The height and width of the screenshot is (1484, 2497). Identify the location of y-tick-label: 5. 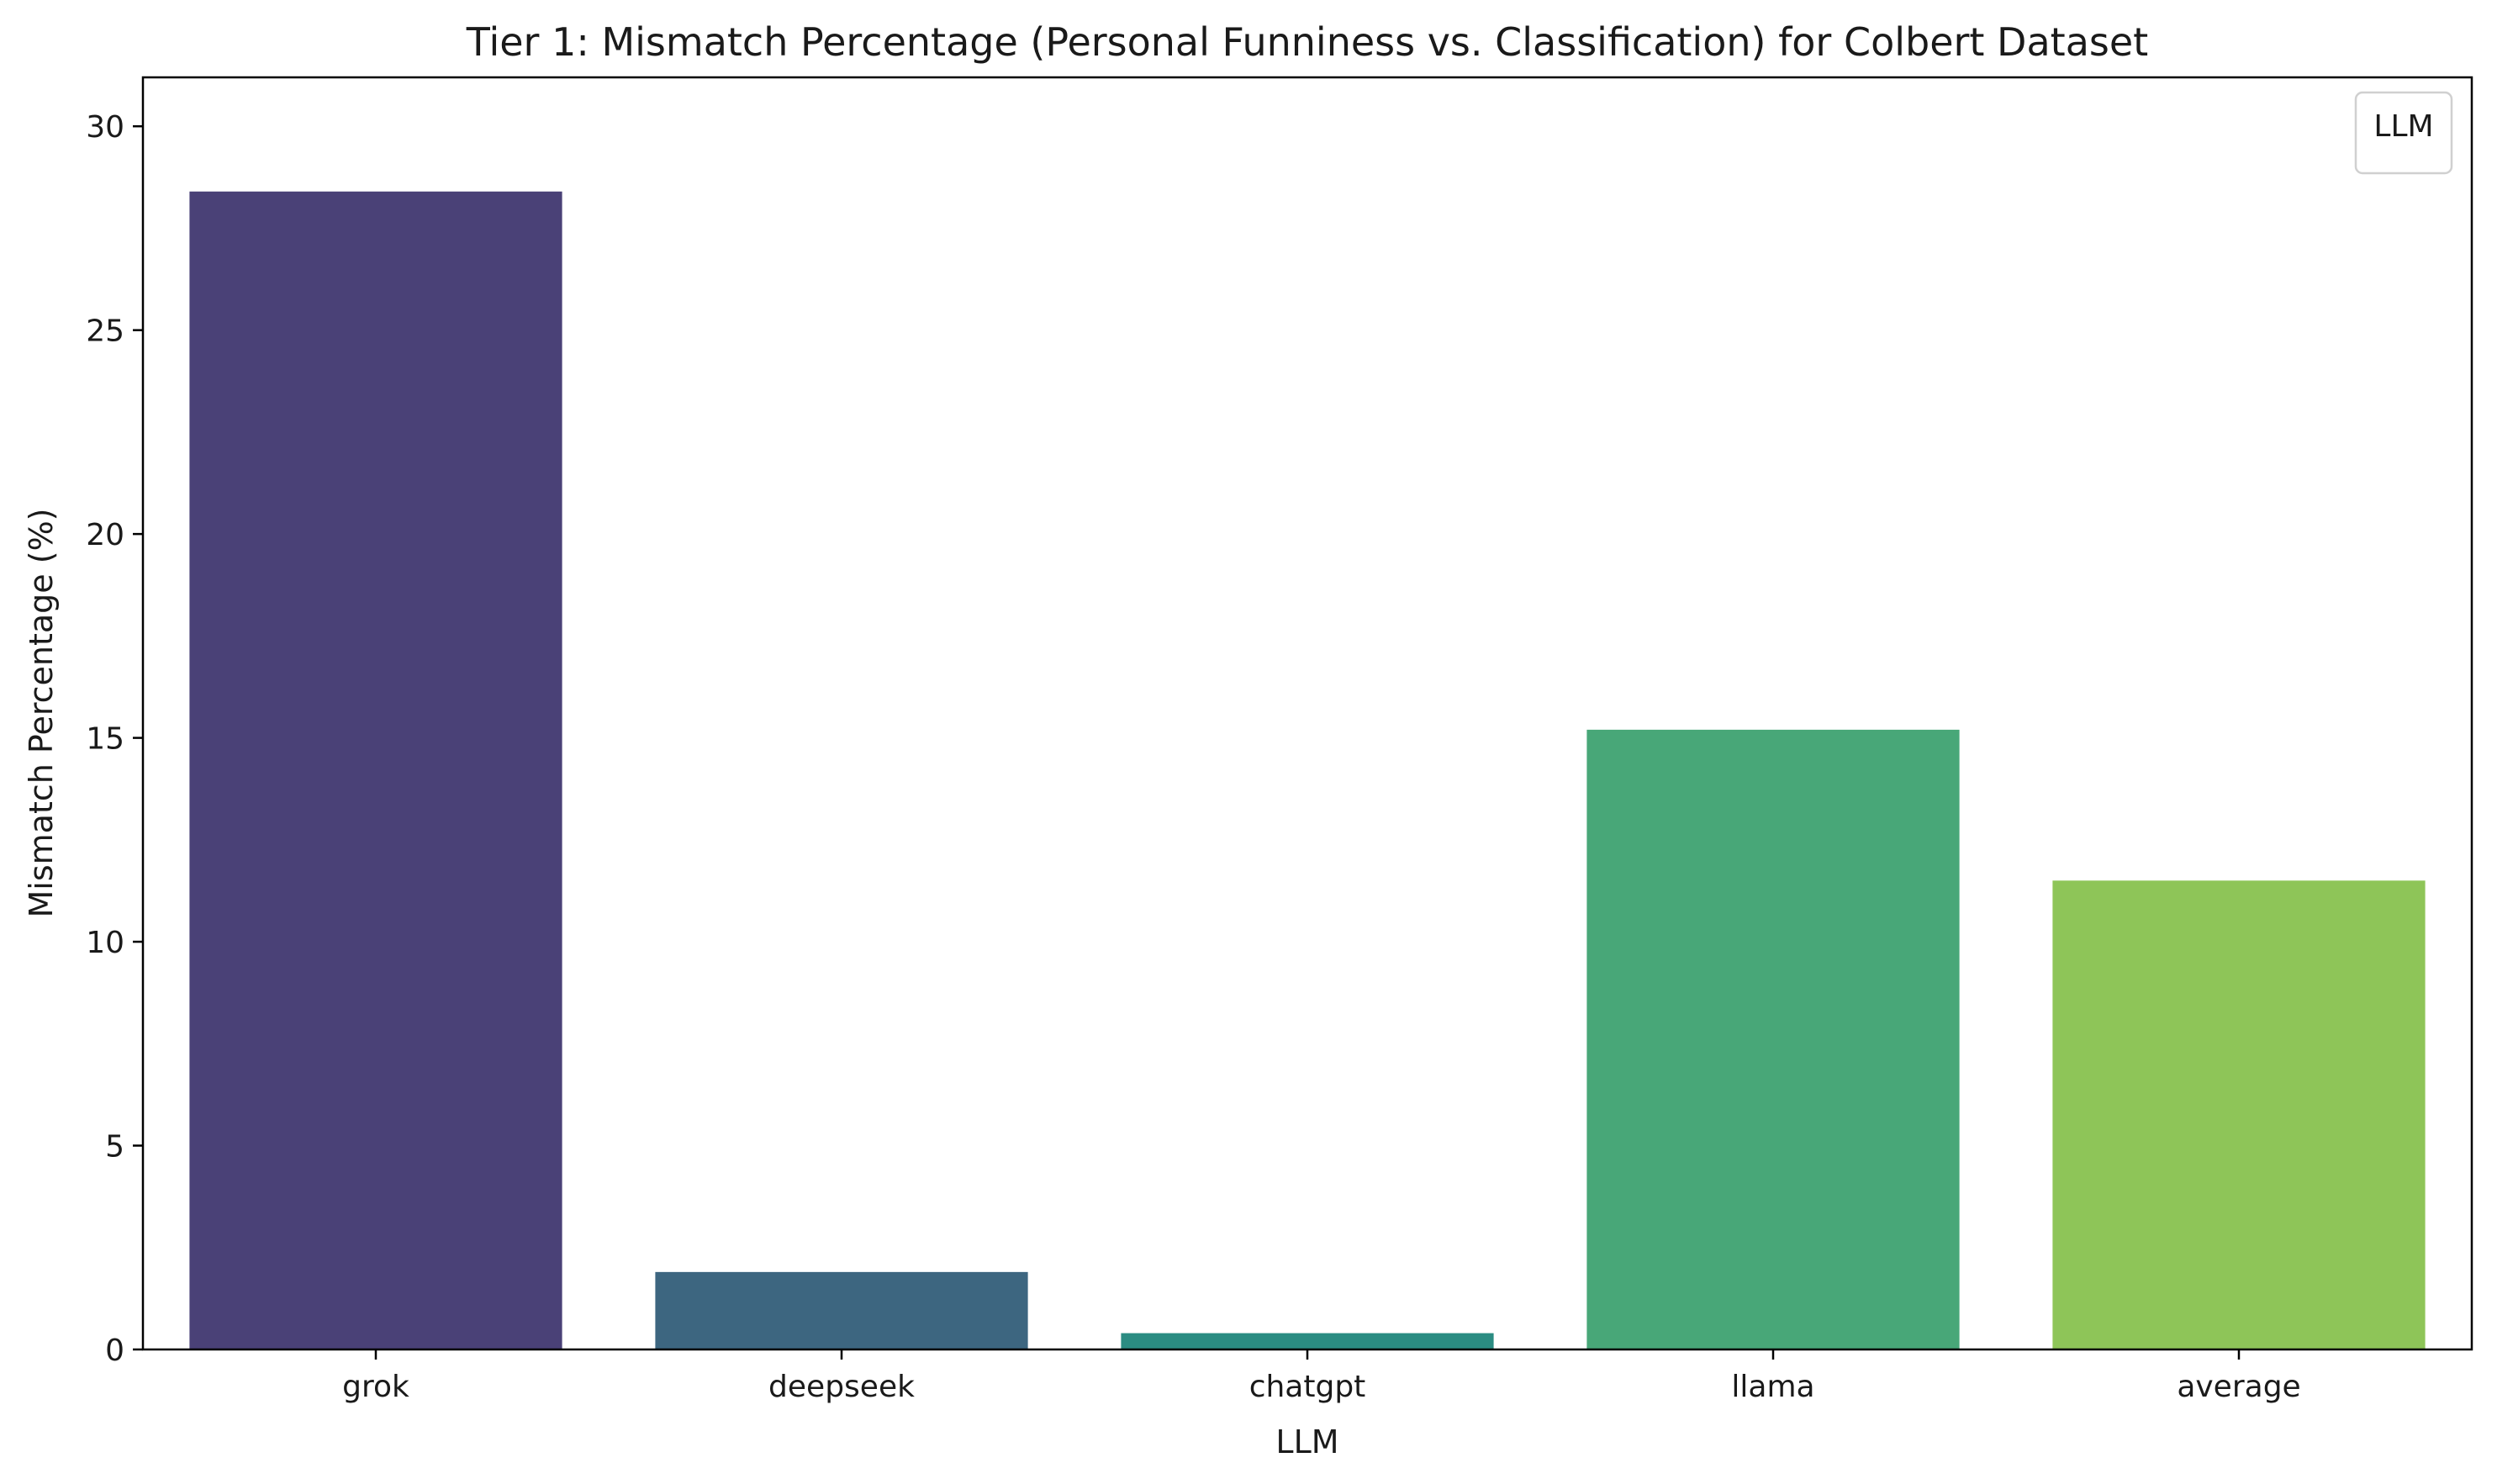
(114, 1147).